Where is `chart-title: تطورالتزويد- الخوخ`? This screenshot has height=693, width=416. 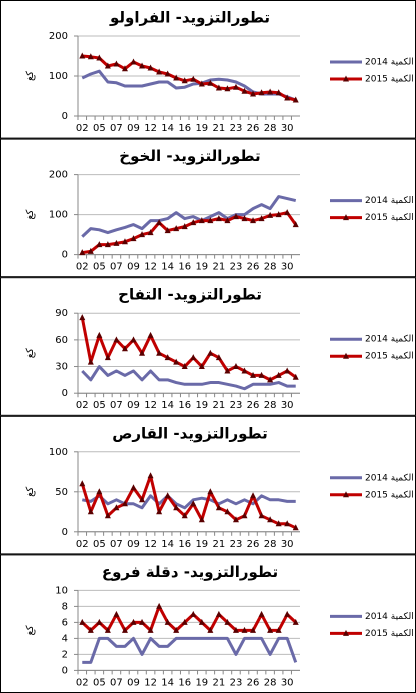 chart-title: تطورالتزويد- الخوخ is located at coordinates (189, 156).